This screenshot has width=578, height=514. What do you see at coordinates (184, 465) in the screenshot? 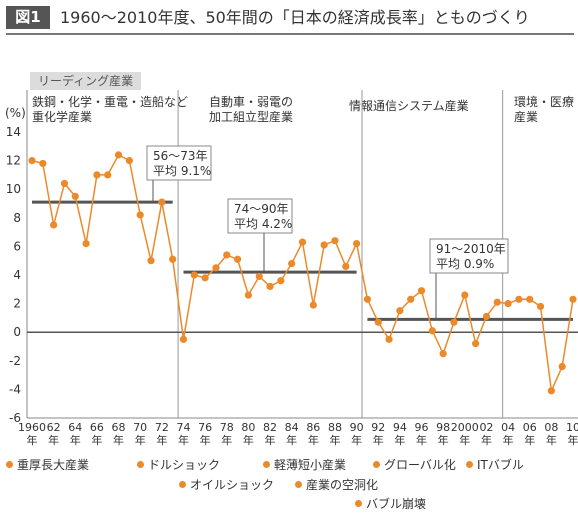
I see `legend-label: ドルショック` at bounding box center [184, 465].